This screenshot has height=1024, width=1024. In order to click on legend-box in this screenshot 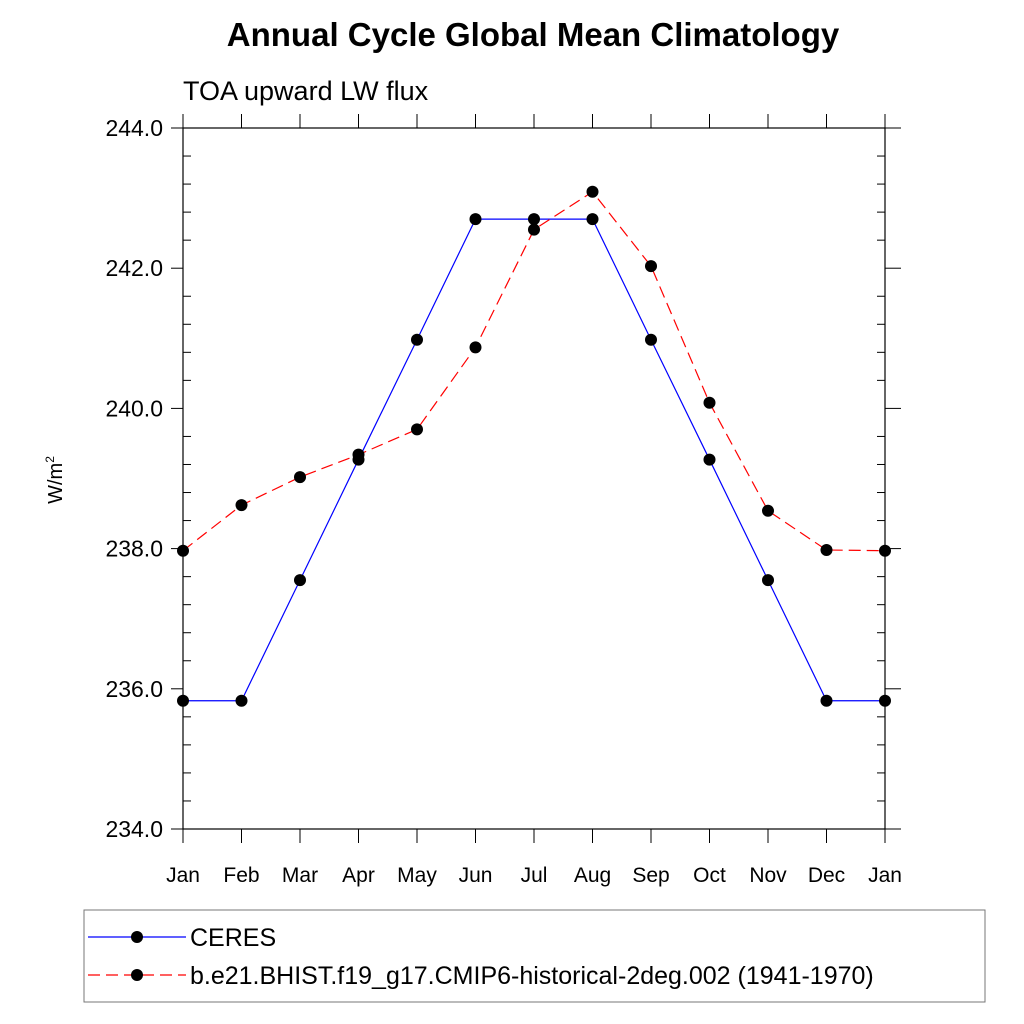, I will do `click(534, 956)`.